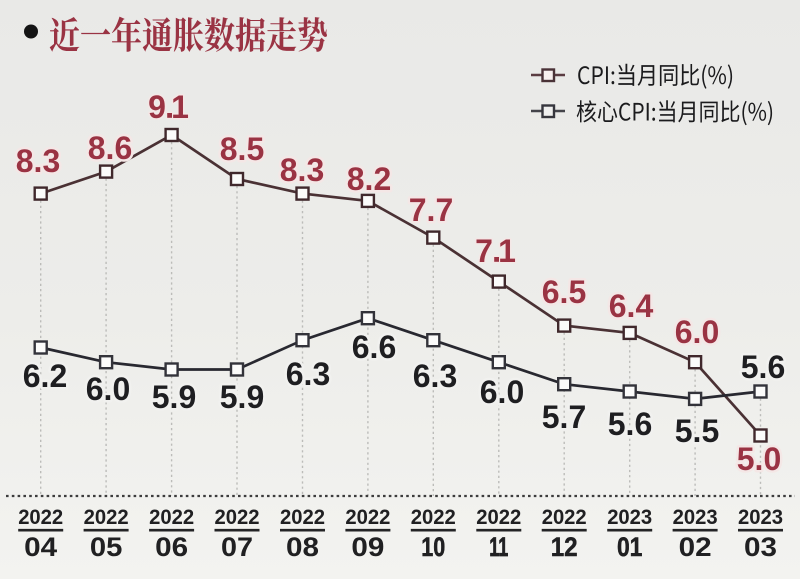 Image resolution: width=800 pixels, height=579 pixels. I want to click on svg-text: 08, so click(302, 547).